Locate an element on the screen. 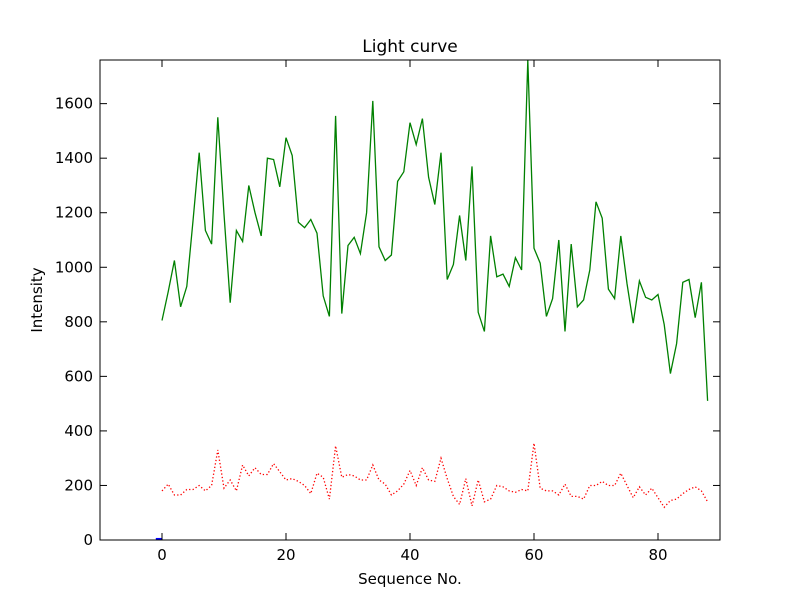 This screenshot has width=800, height=600. y-tick-label: 800 is located at coordinates (78, 322).